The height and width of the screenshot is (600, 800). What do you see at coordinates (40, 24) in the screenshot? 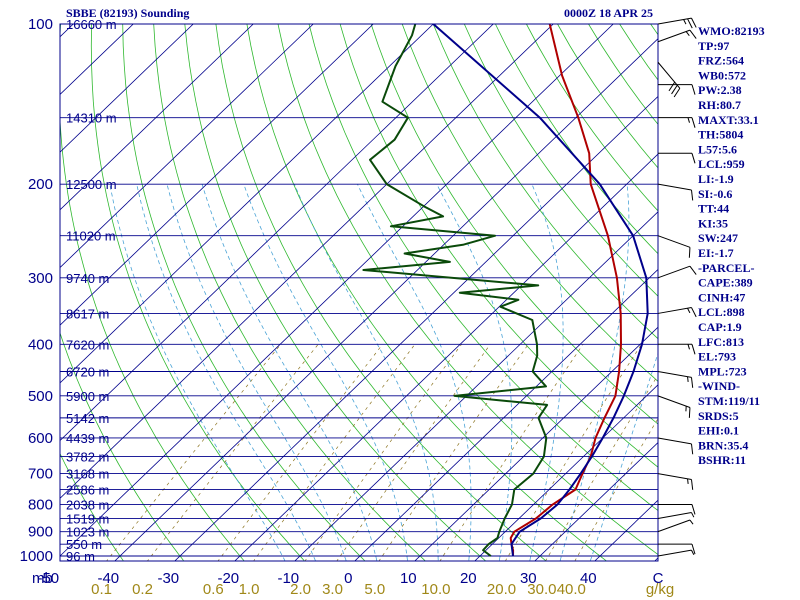
I see `pressure-tick-label: 100` at bounding box center [40, 24].